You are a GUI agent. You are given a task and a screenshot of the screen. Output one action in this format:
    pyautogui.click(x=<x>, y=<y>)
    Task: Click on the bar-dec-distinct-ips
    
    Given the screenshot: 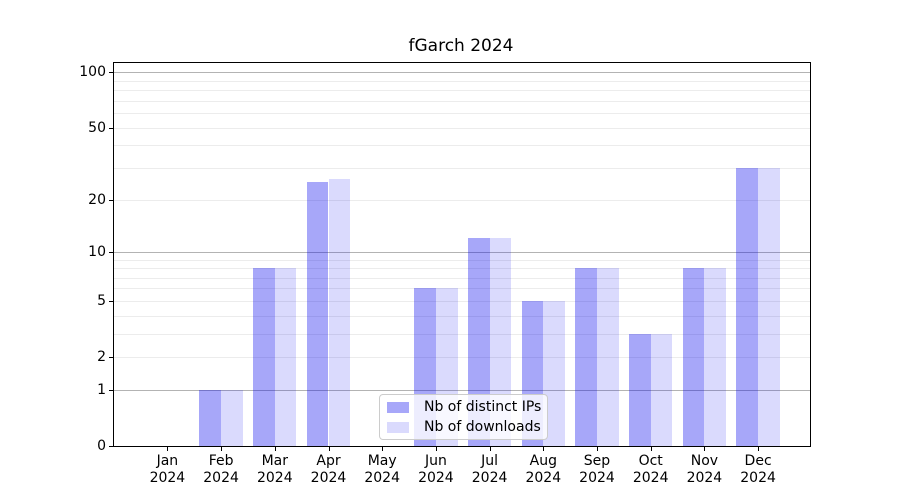 What is the action you would take?
    pyautogui.click(x=747, y=307)
    